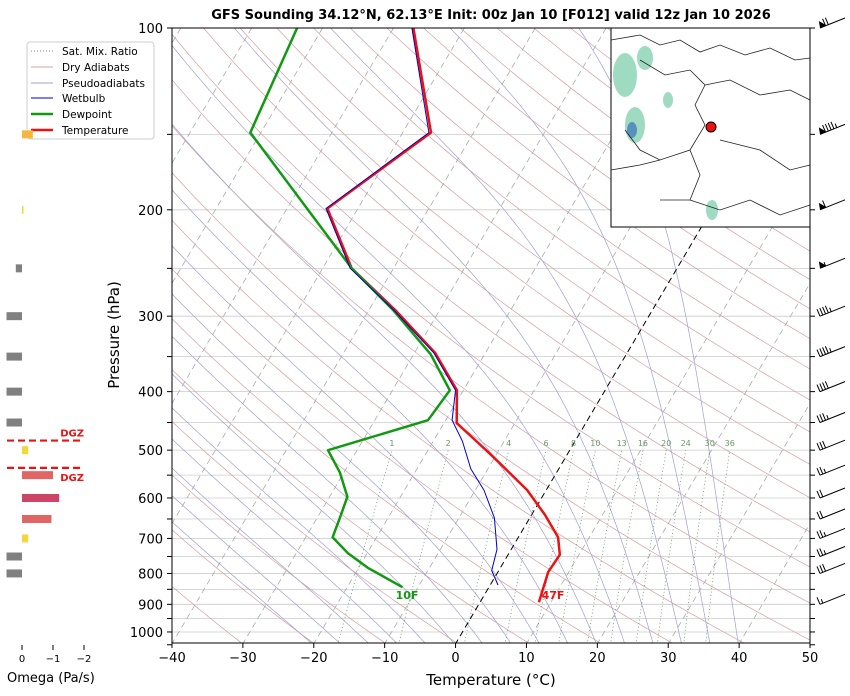  What do you see at coordinates (84, 99) in the screenshot?
I see `legend-wetbulb: Wetbulb` at bounding box center [84, 99].